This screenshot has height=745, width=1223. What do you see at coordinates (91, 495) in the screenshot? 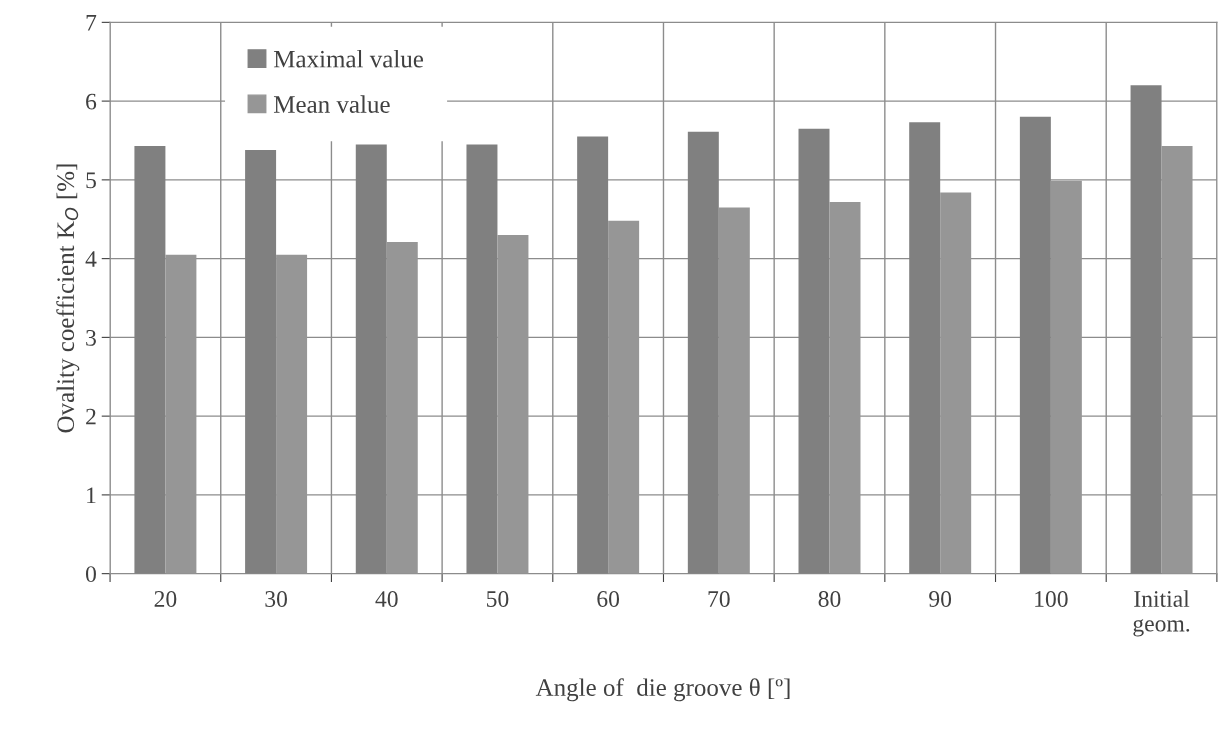
I see `y-tick-label: 1` at bounding box center [91, 495].